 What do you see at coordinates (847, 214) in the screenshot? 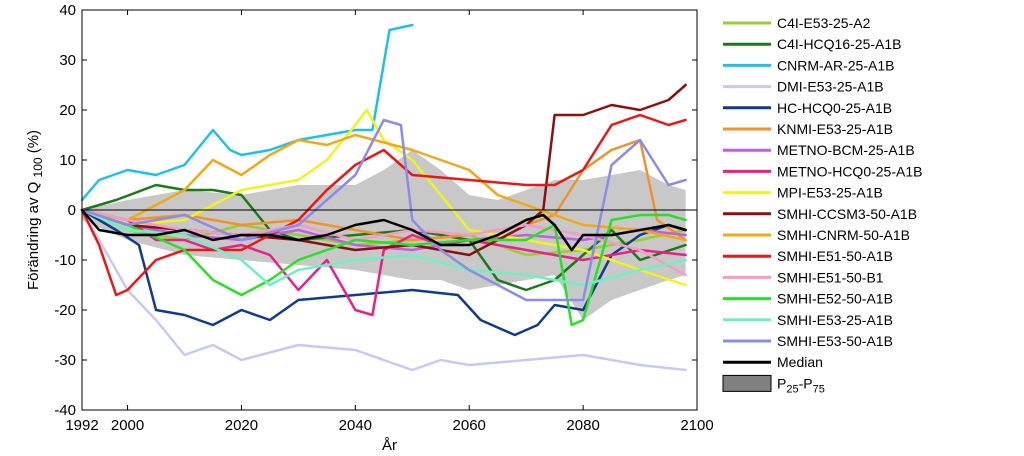
I see `legend-label: SMHI-CCSM3-50-A1B` at bounding box center [847, 214].